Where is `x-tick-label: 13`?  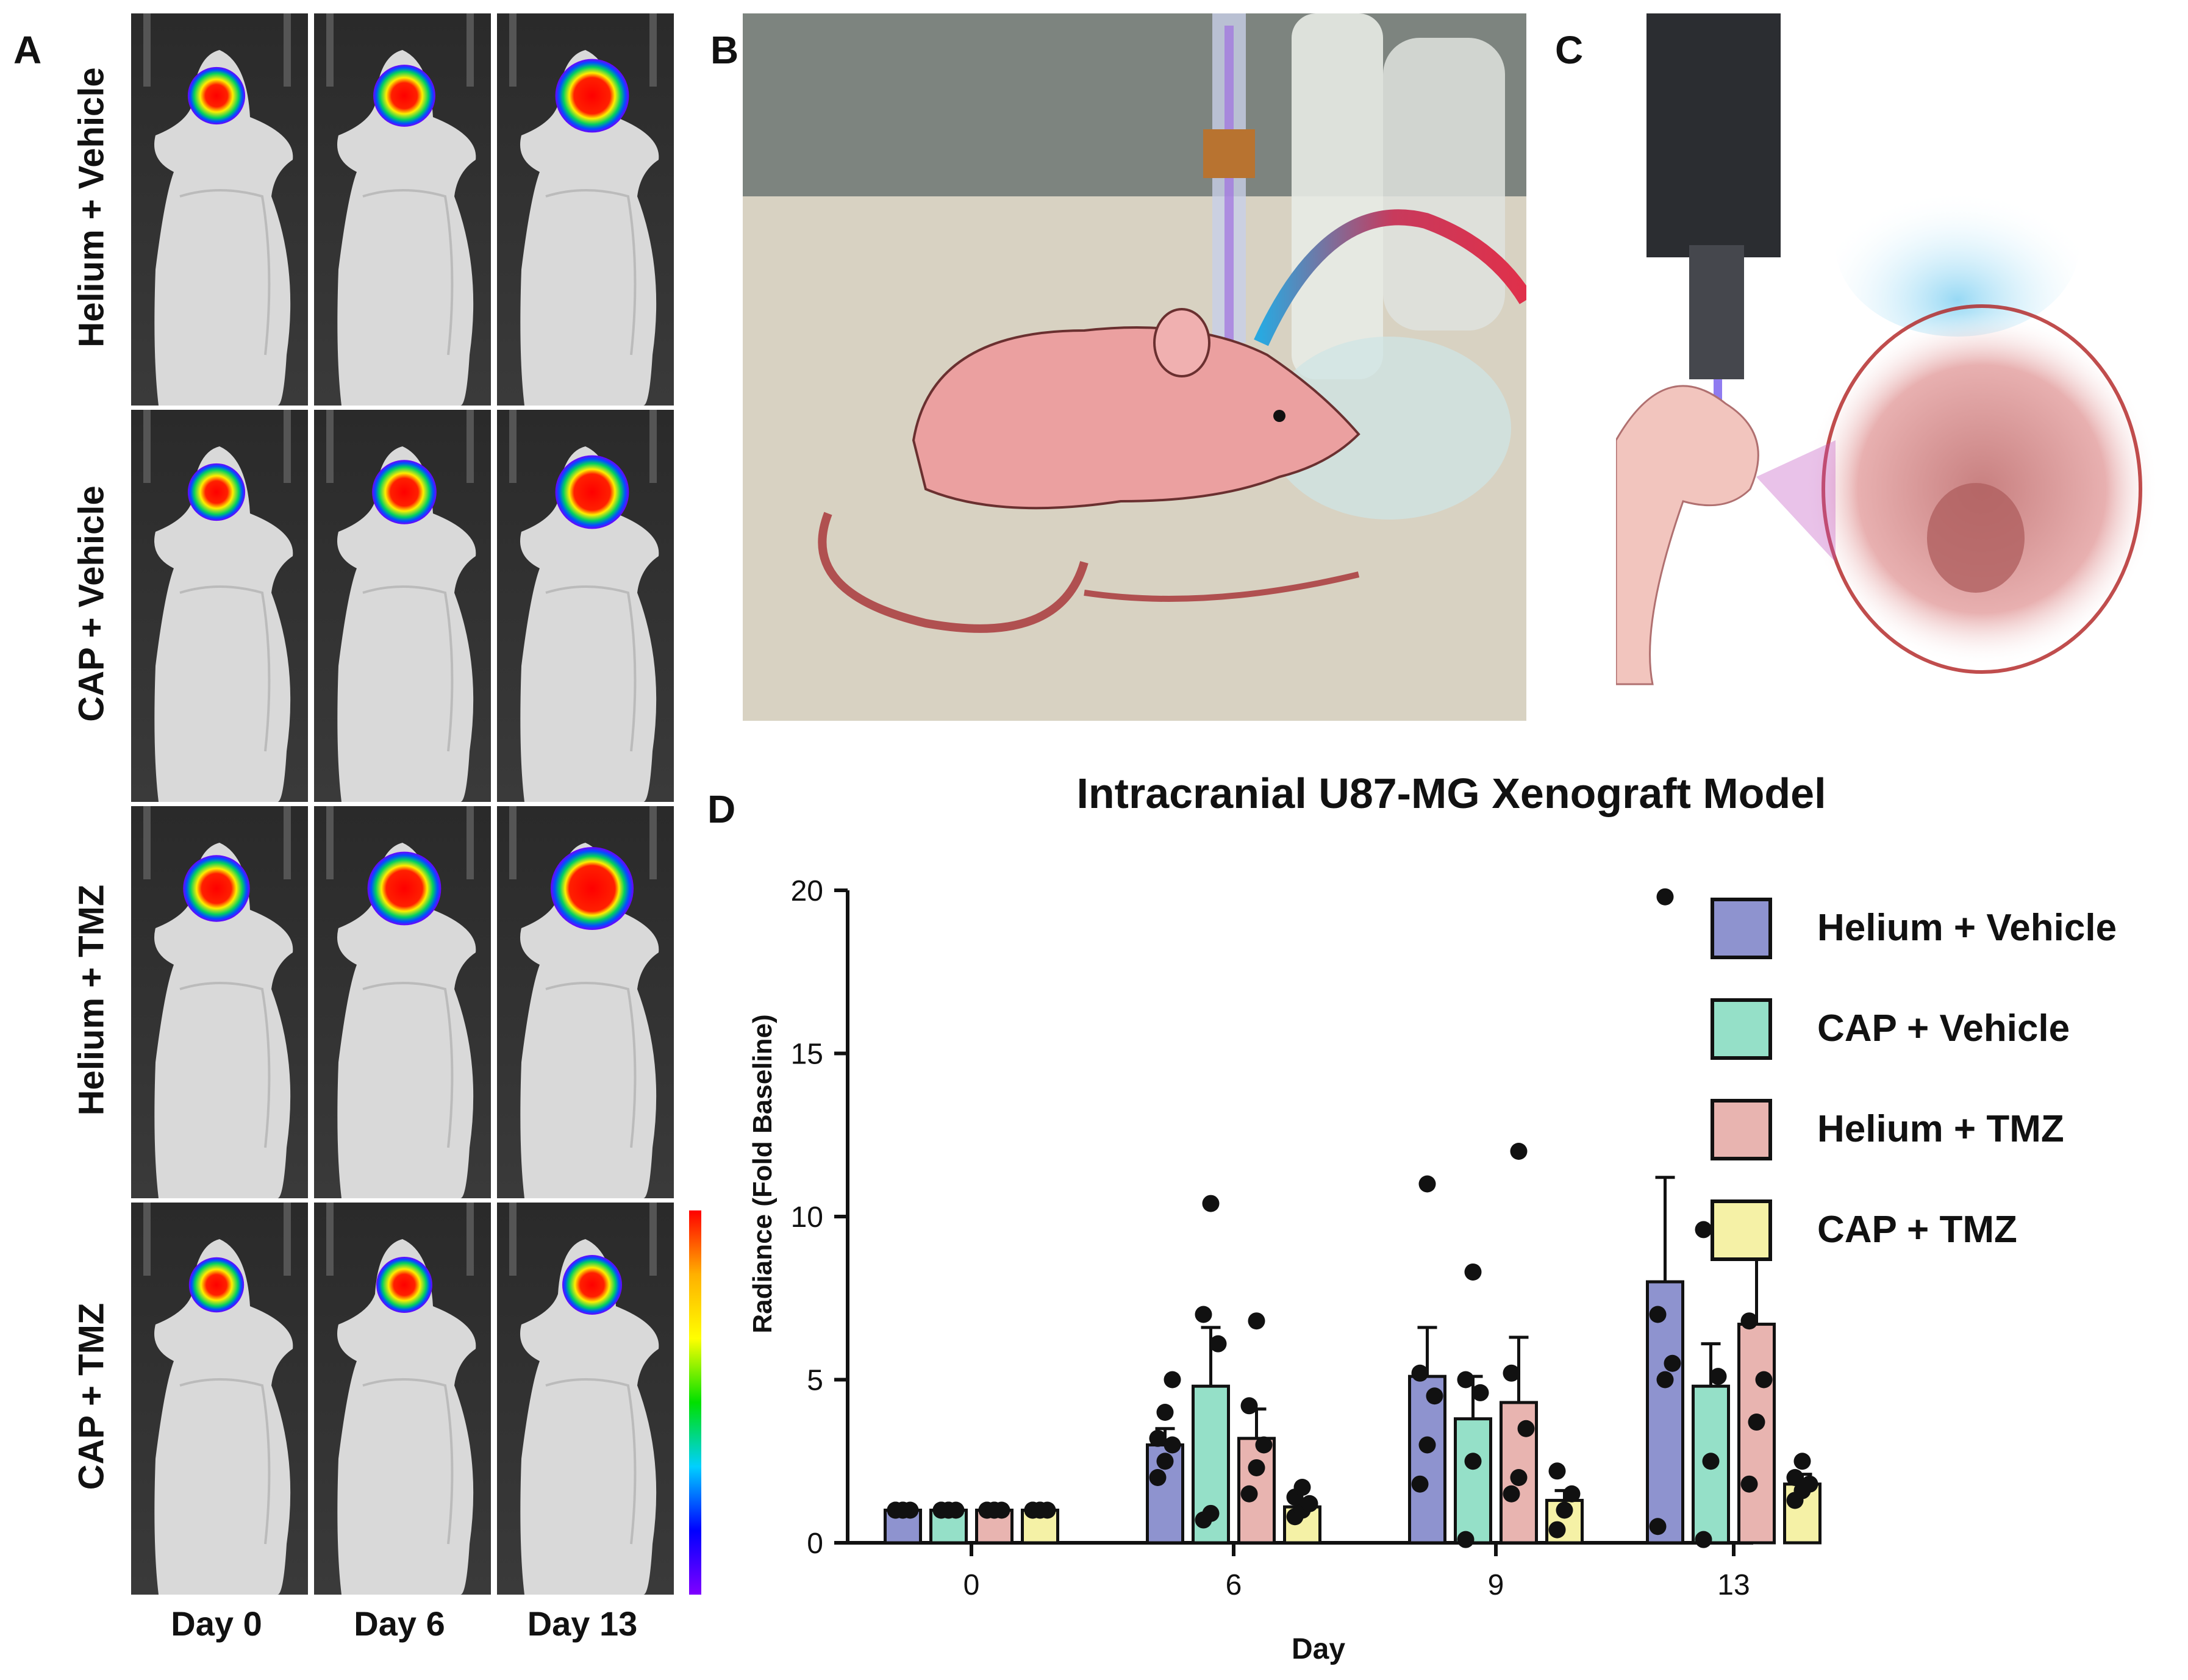
x-tick-label: 13 is located at coordinates (1733, 1585).